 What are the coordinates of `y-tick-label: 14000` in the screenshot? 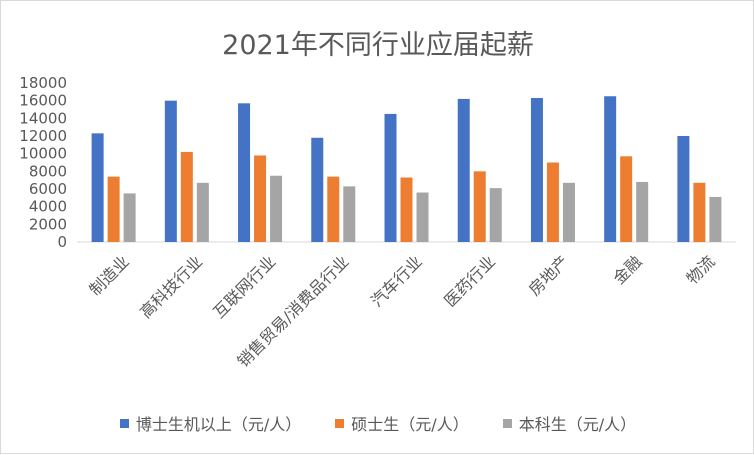 It's located at (43, 118).